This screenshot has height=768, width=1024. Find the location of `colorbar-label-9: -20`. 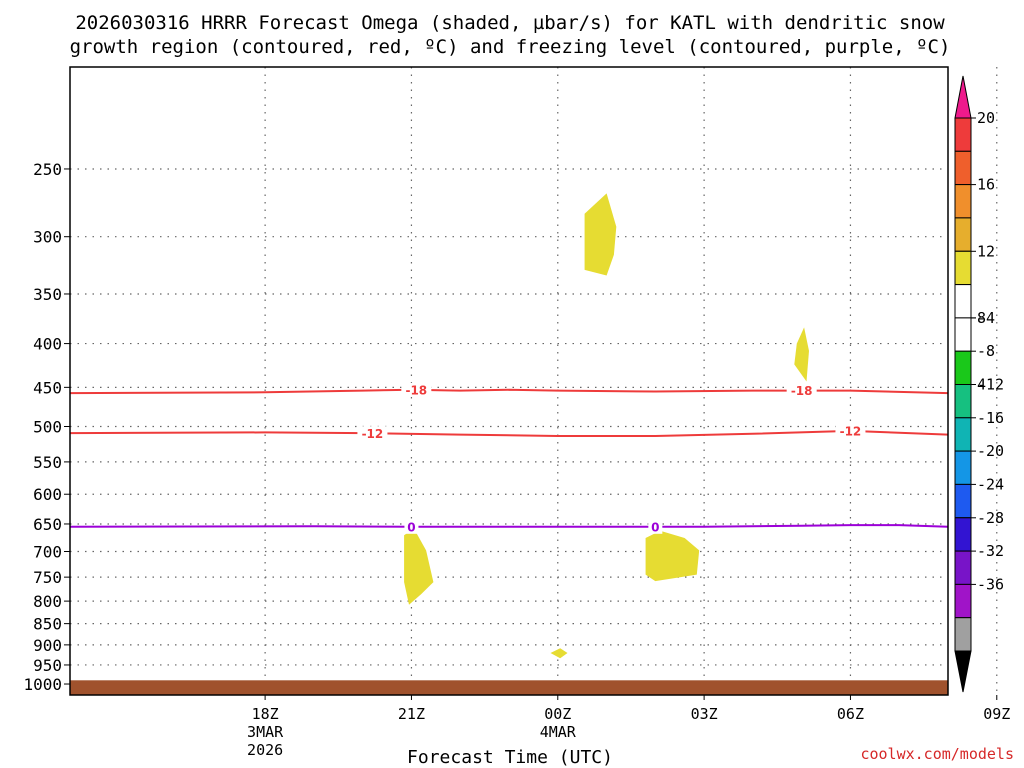

colorbar-label-9: -20 is located at coordinates (990, 451).